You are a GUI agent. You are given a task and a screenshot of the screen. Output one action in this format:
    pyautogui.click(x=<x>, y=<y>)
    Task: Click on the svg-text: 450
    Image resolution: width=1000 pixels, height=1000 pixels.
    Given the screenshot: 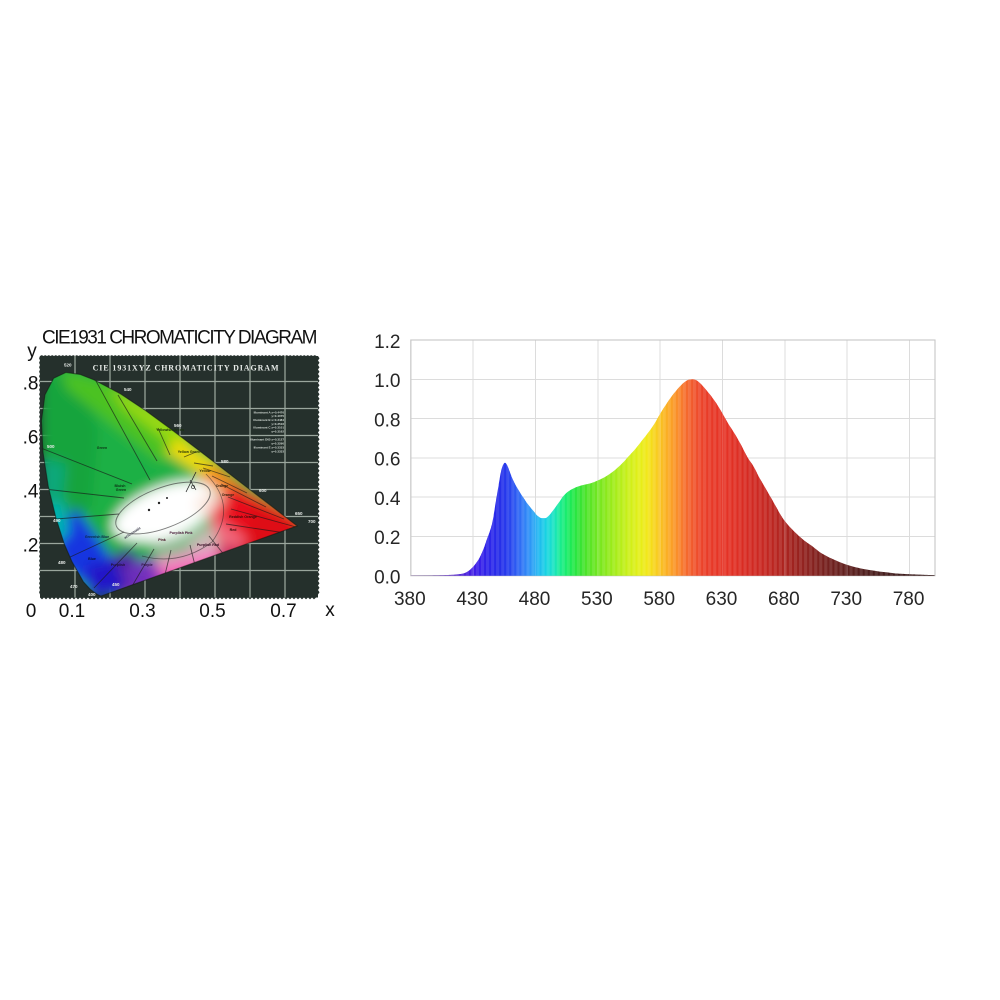 What is the action you would take?
    pyautogui.click(x=116, y=584)
    